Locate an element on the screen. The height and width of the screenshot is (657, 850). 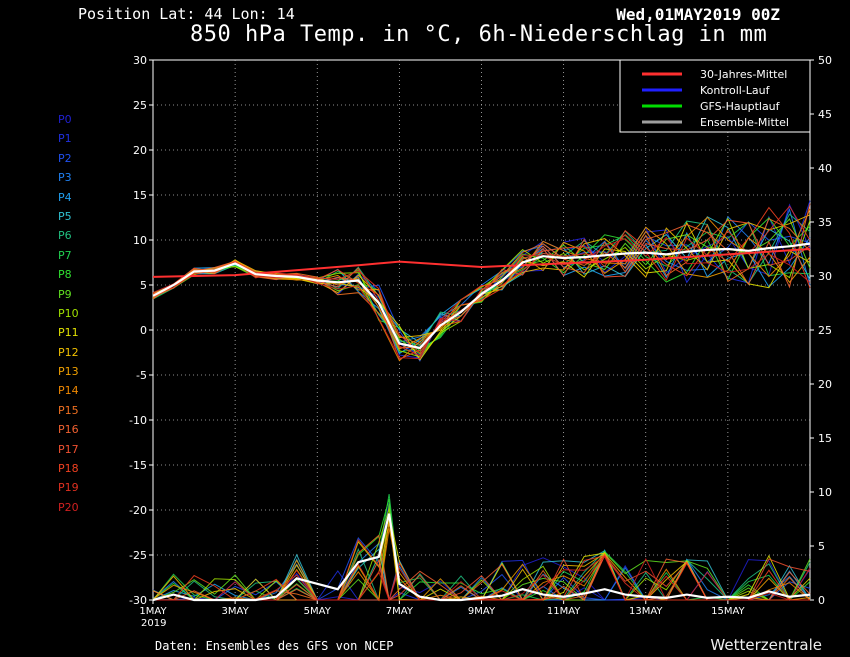
member-label-p11: P11 is located at coordinates (68, 333).